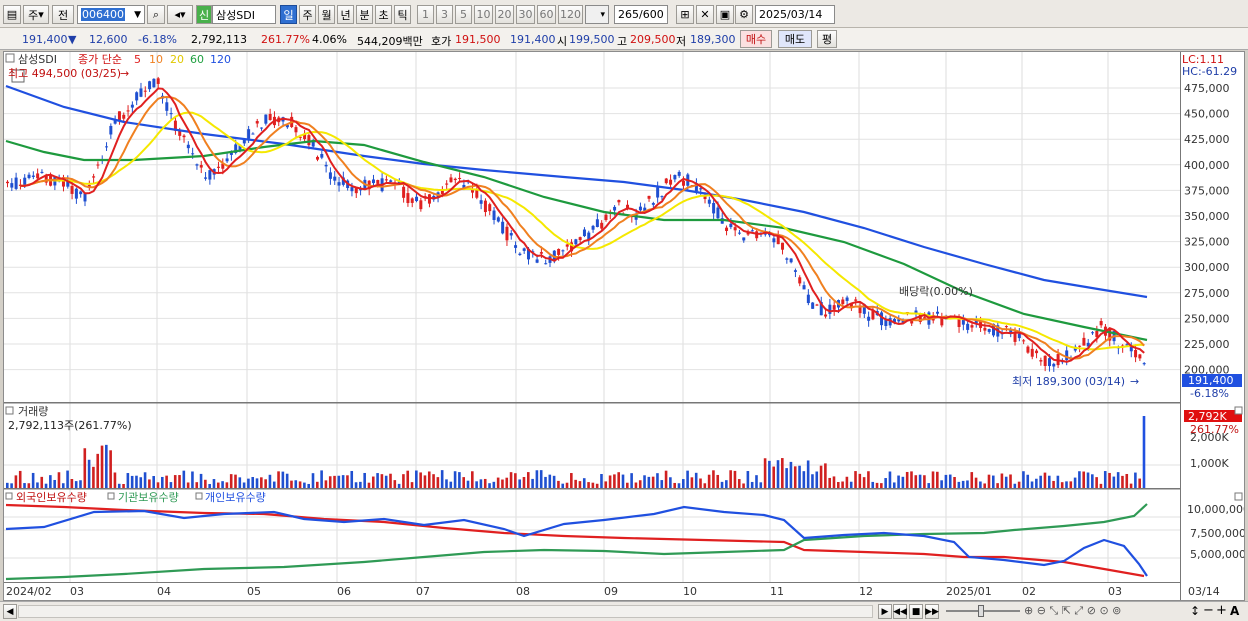 Image resolution: width=1248 pixels, height=621 pixels. Describe the element at coordinates (756, 39) in the screenshot. I see `buy-button: 매수` at that location.